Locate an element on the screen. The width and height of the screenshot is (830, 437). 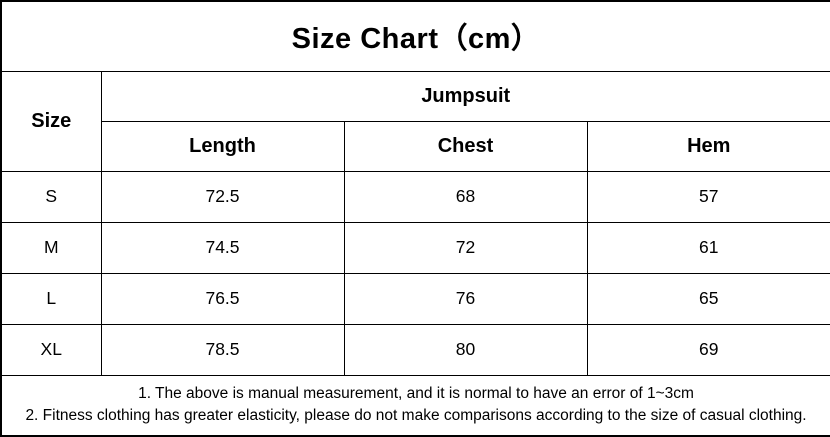
table-row: XL 78.5 80 69 is located at coordinates (415, 349).